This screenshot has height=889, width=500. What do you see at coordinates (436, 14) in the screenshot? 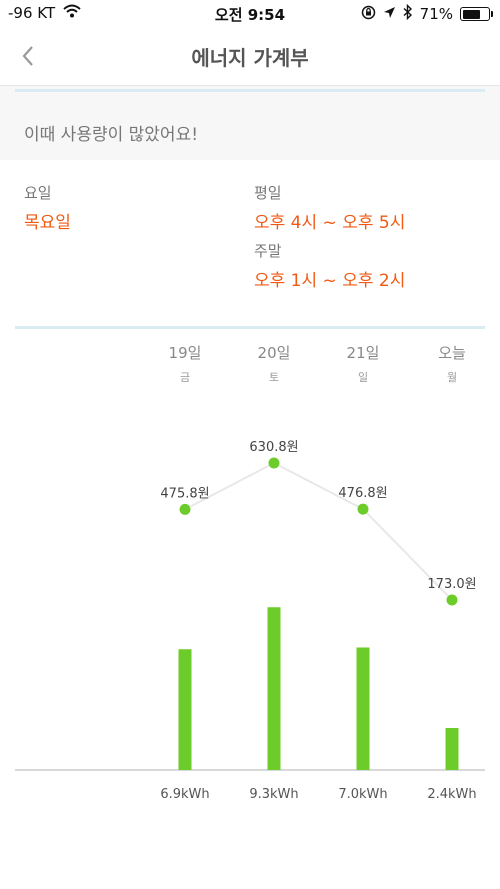
I see `battery-percent: 71%` at bounding box center [436, 14].